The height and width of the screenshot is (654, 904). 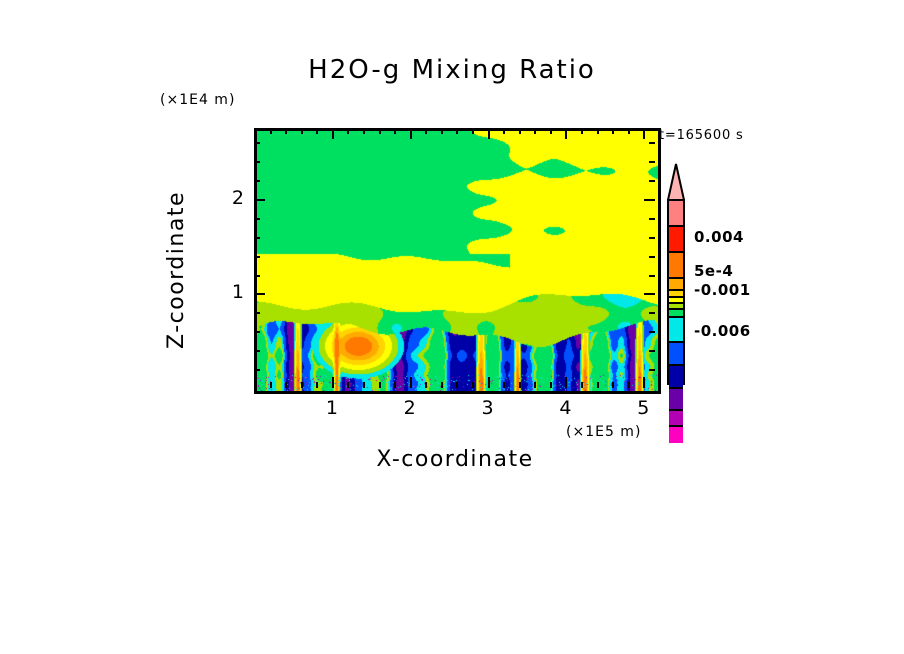 What do you see at coordinates (331, 408) in the screenshot?
I see `x-tick-label: 1` at bounding box center [331, 408].